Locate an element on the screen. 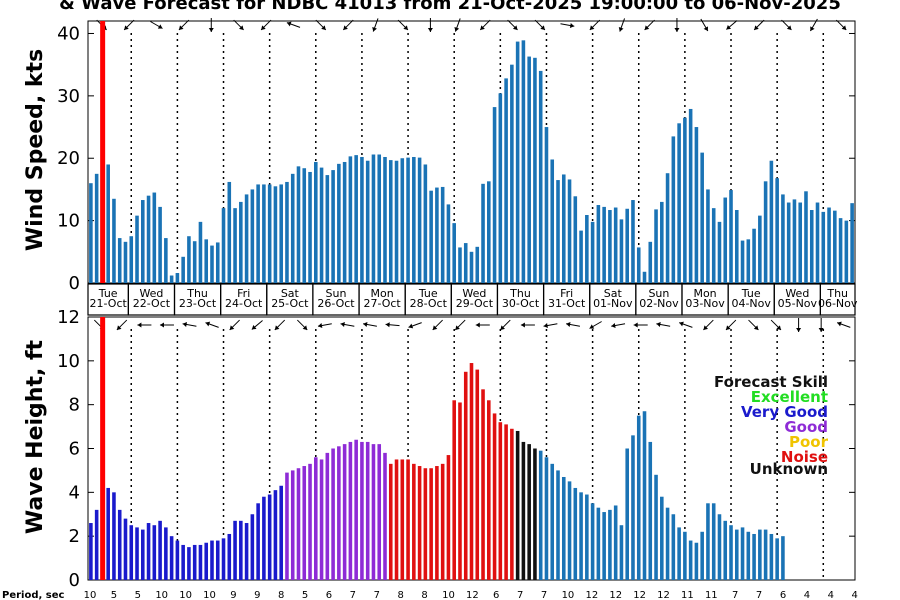  day-name-label: Thu is located at coordinates (837, 293).